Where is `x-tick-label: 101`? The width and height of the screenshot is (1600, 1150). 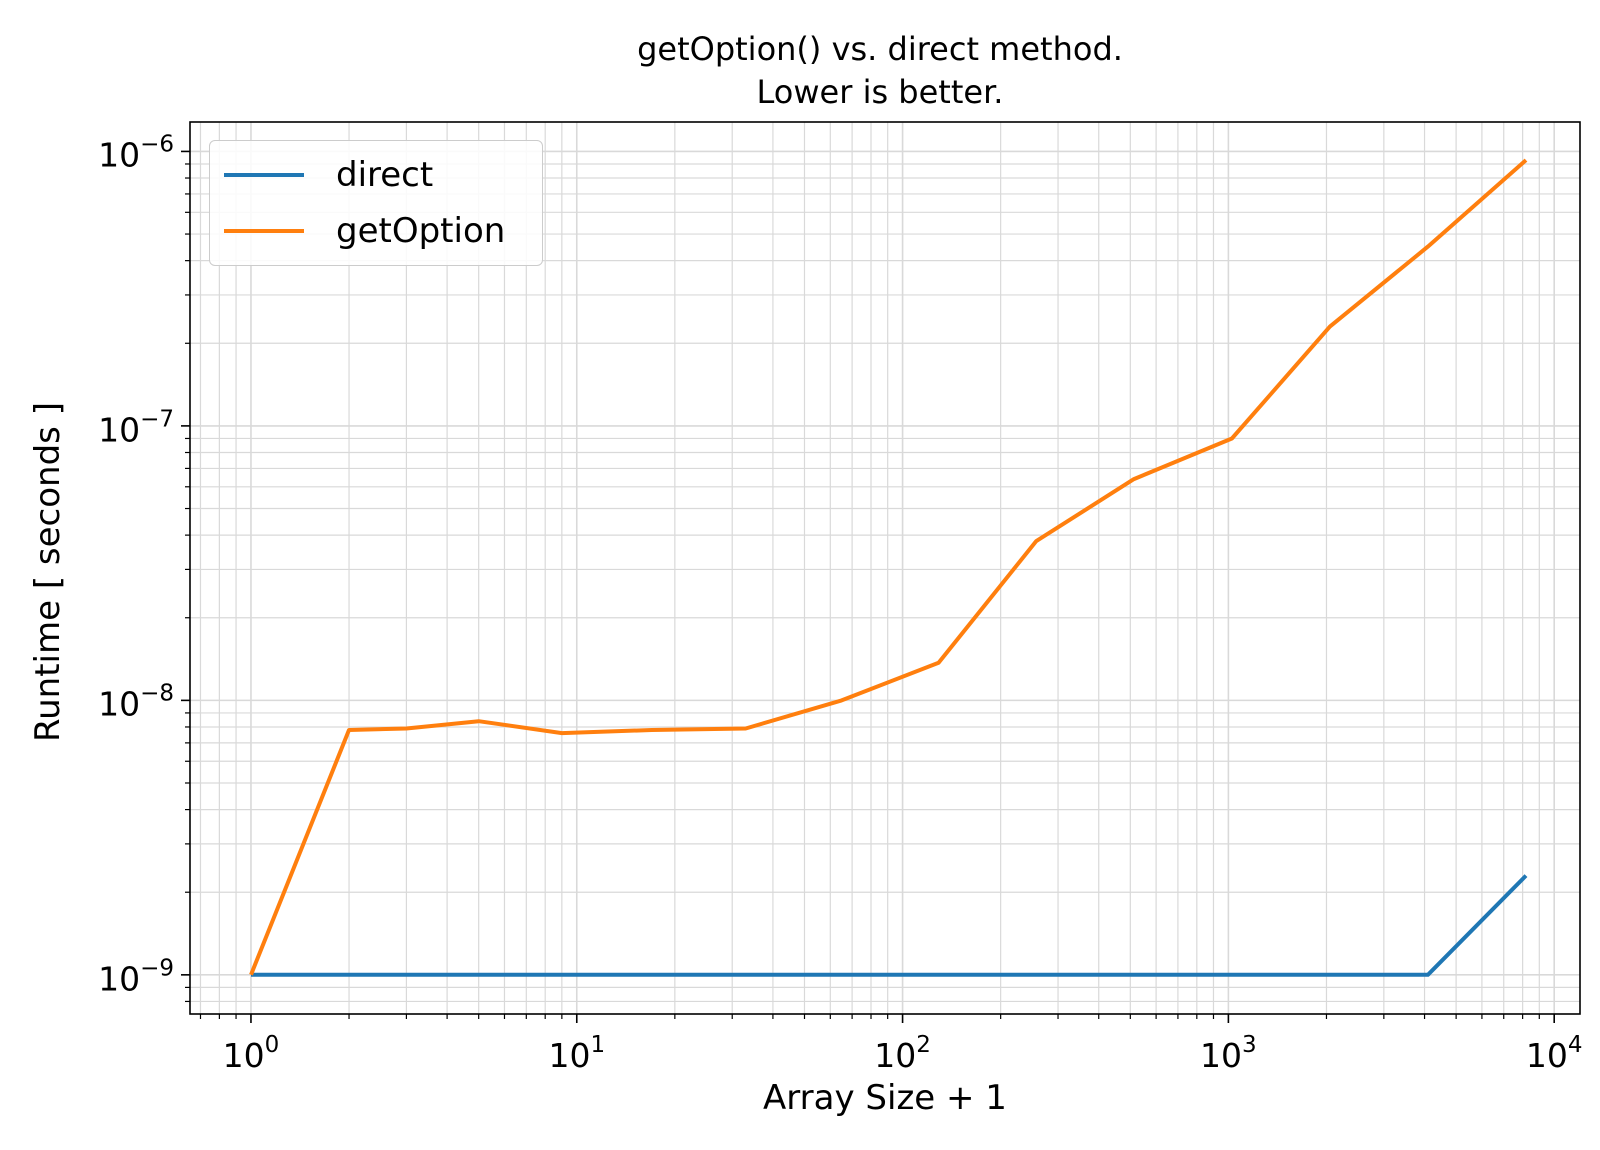
x-tick-label: 101 is located at coordinates (577, 1053).